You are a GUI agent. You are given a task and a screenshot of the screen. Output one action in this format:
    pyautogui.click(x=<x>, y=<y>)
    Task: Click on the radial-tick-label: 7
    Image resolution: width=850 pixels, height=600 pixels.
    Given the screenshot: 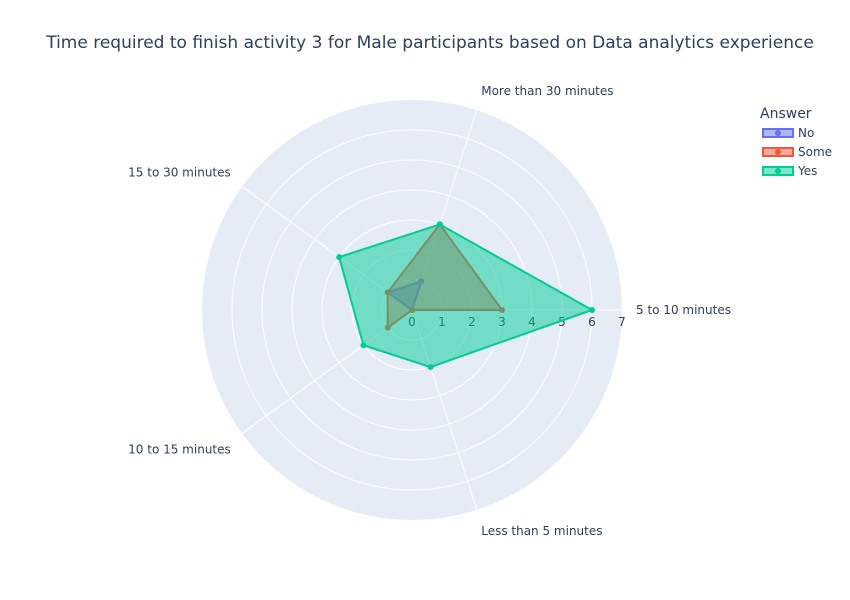 What is the action you would take?
    pyautogui.click(x=622, y=322)
    